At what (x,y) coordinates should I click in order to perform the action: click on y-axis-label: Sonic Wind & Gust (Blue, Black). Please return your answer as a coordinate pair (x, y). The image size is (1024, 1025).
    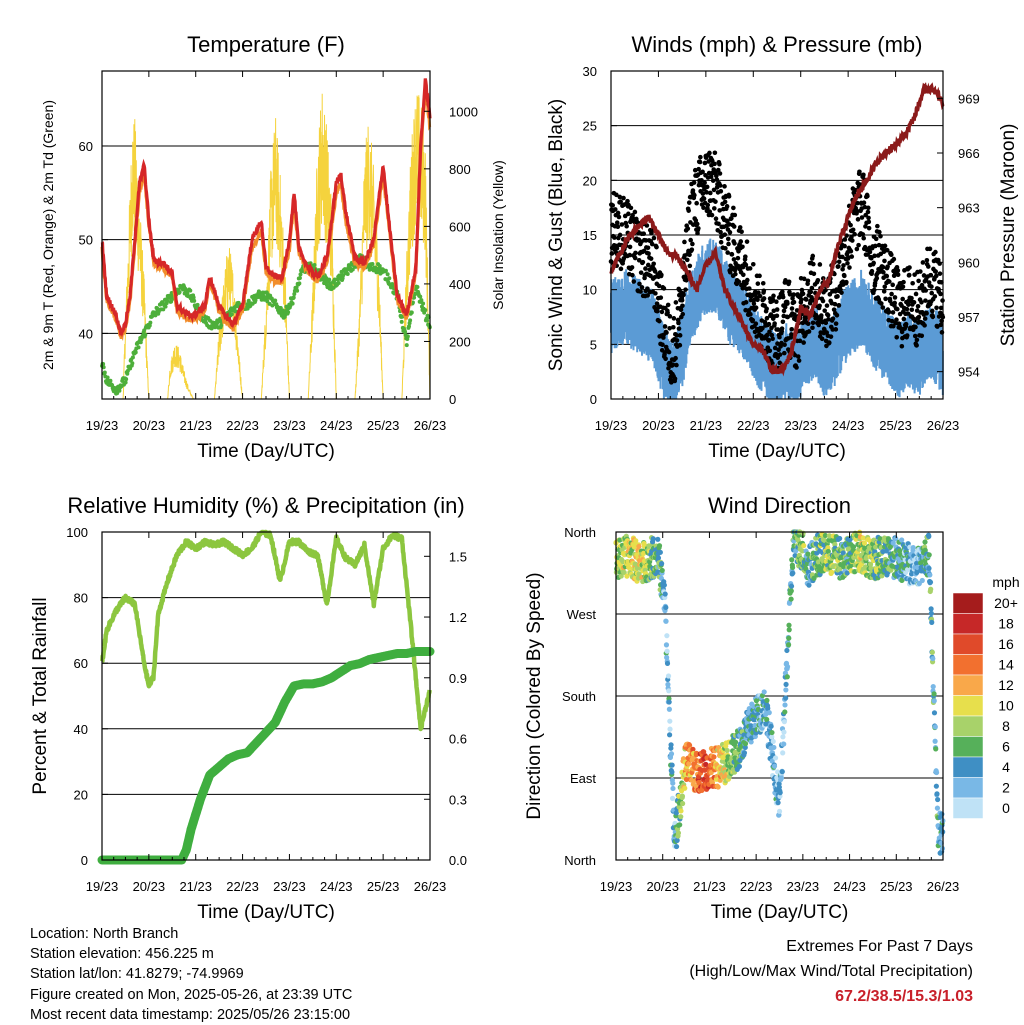
    Looking at the image, I should click on (556, 235).